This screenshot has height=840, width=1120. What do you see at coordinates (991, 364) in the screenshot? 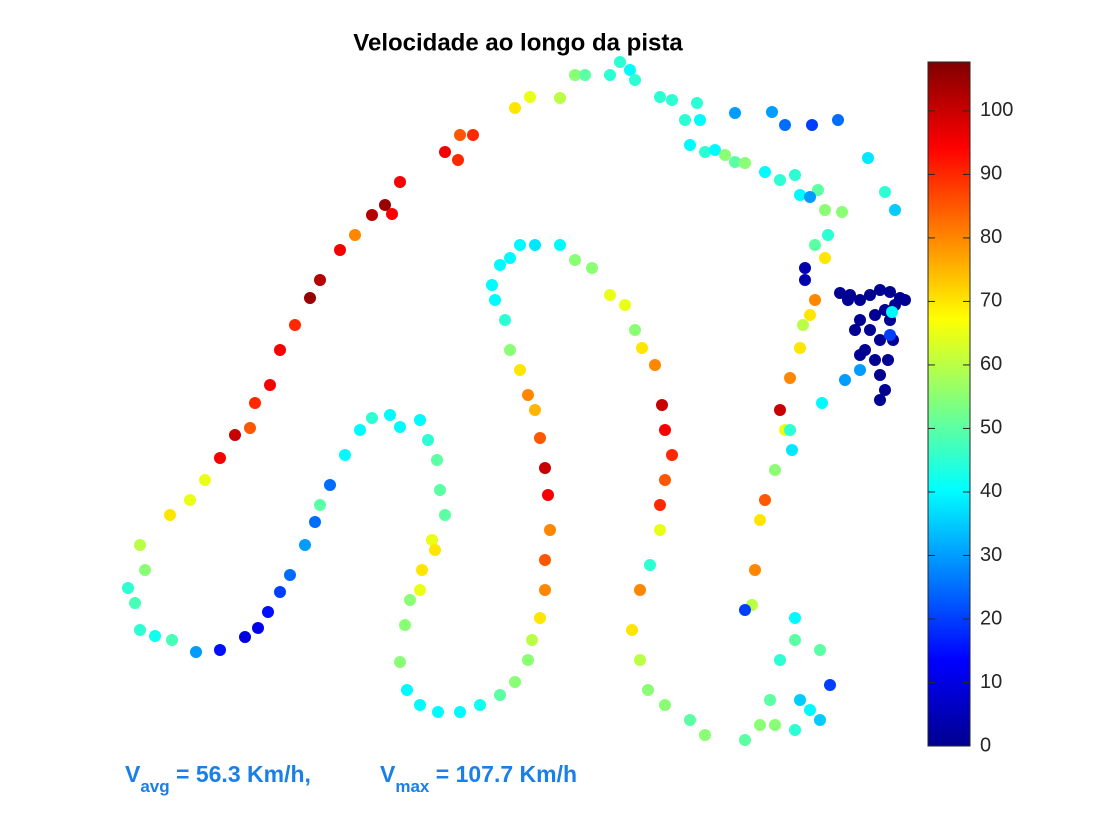
I see `colorbar-tick-label: 60` at bounding box center [991, 364].